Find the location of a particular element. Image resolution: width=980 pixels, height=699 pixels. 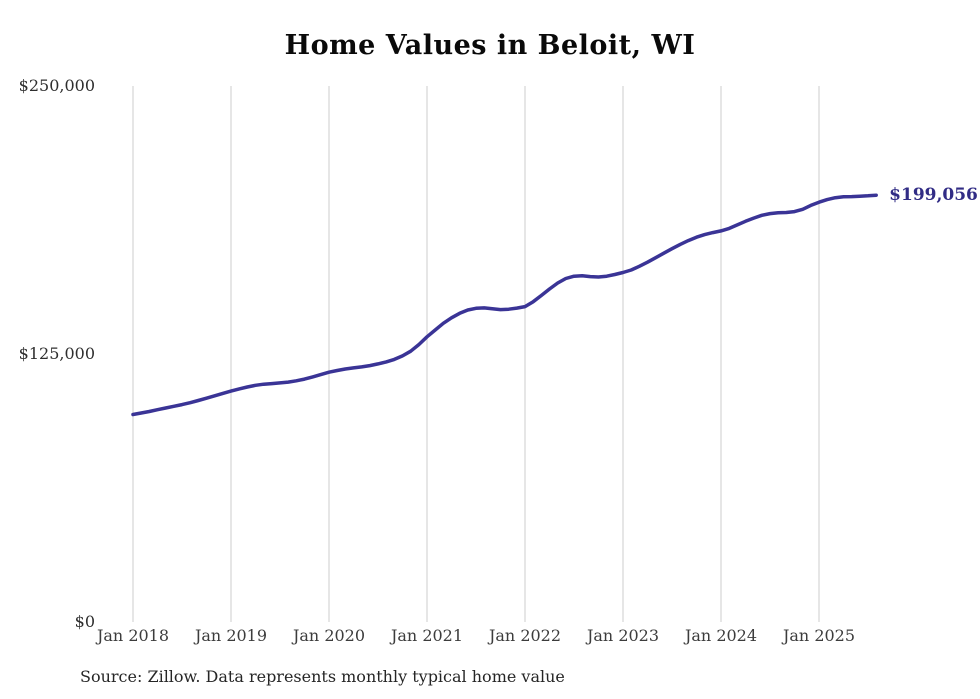

y-tick-125000: $125,000 is located at coordinates (56, 353).